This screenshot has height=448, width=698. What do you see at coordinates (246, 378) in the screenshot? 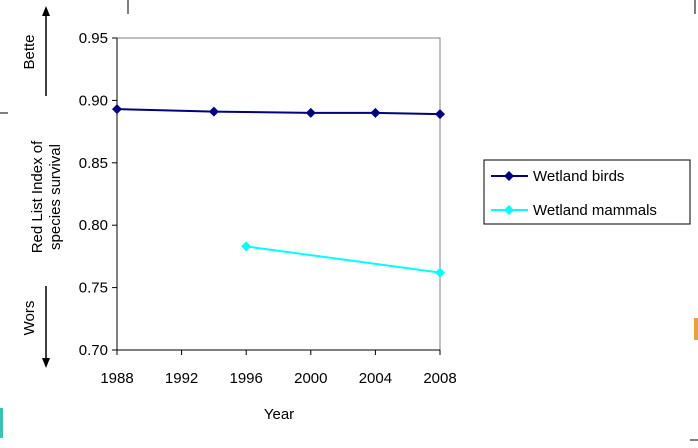
I see `x-tick-label: 1996` at bounding box center [246, 378].